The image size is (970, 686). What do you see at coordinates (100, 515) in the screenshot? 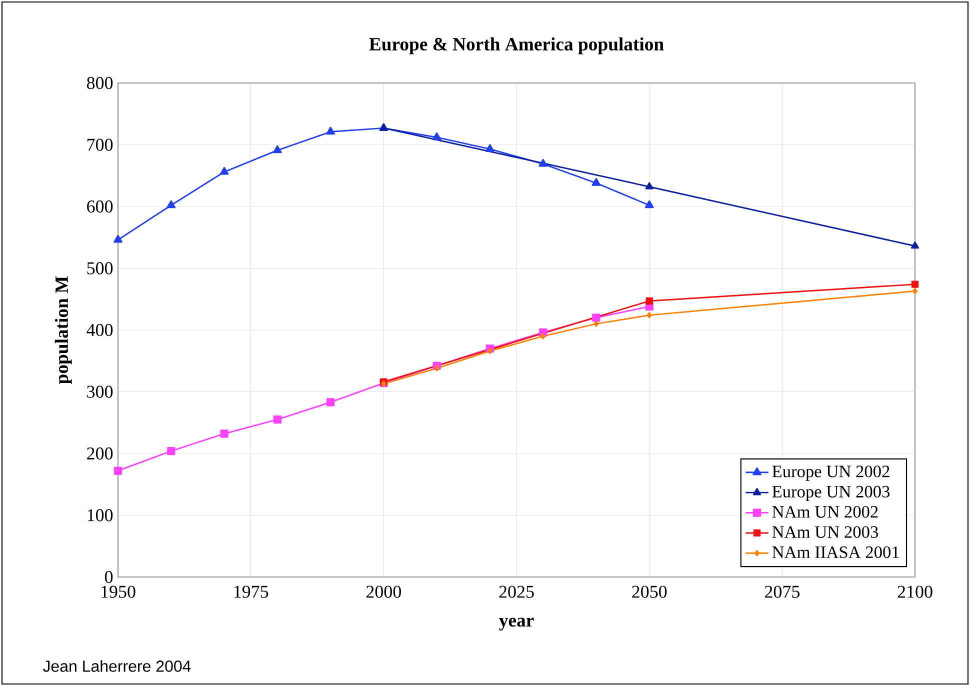
I see `y-tick-label: 100` at bounding box center [100, 515].